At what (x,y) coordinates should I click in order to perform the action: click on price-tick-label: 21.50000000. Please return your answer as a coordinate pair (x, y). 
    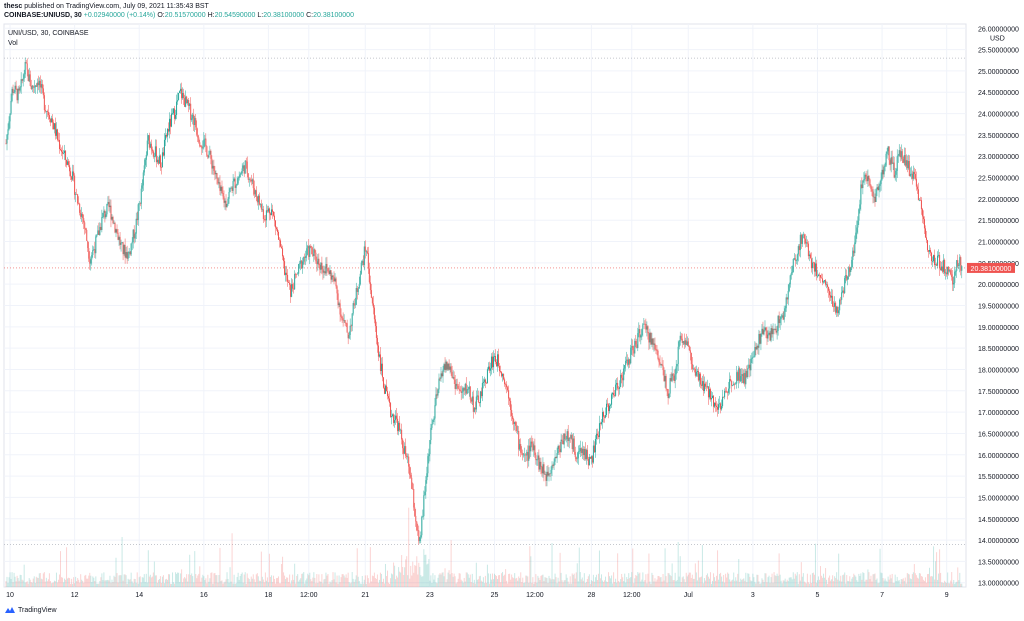
    Looking at the image, I should click on (998, 221).